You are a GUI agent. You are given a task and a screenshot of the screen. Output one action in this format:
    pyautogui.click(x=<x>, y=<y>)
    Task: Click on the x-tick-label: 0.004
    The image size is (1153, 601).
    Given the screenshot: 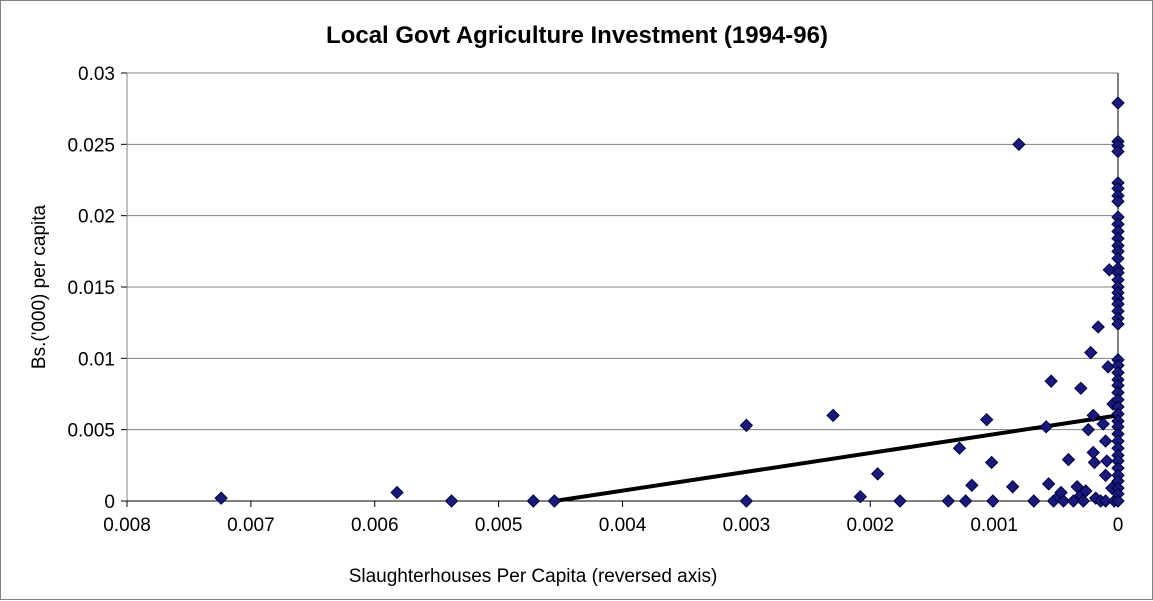 What is the action you would take?
    pyautogui.click(x=623, y=525)
    